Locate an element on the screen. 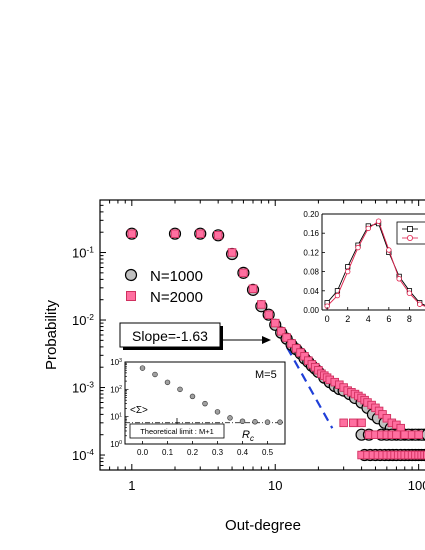  main-x-tick-label-100: 100 is located at coordinates (416, 485).